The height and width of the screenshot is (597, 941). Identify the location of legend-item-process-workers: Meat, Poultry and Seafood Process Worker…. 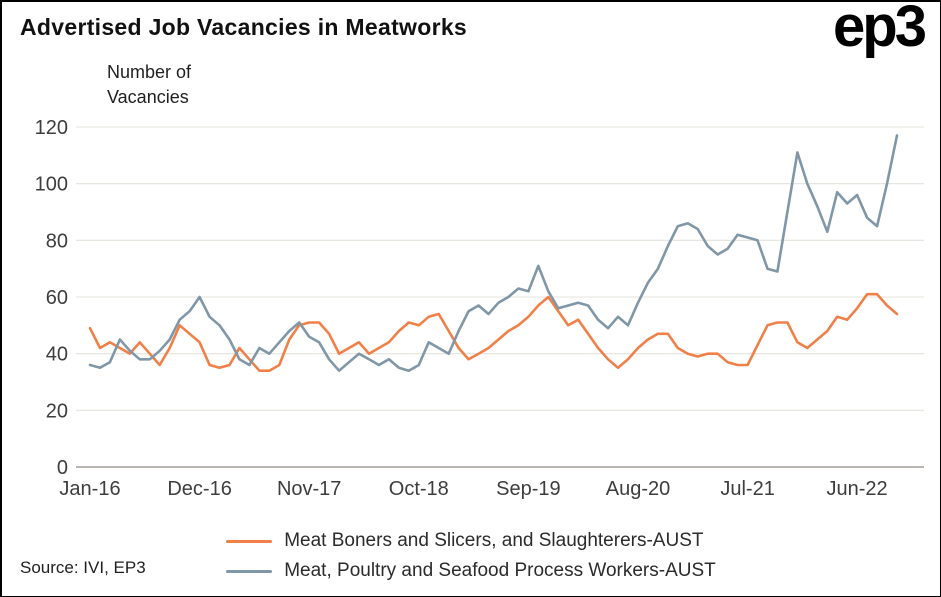
(471, 571).